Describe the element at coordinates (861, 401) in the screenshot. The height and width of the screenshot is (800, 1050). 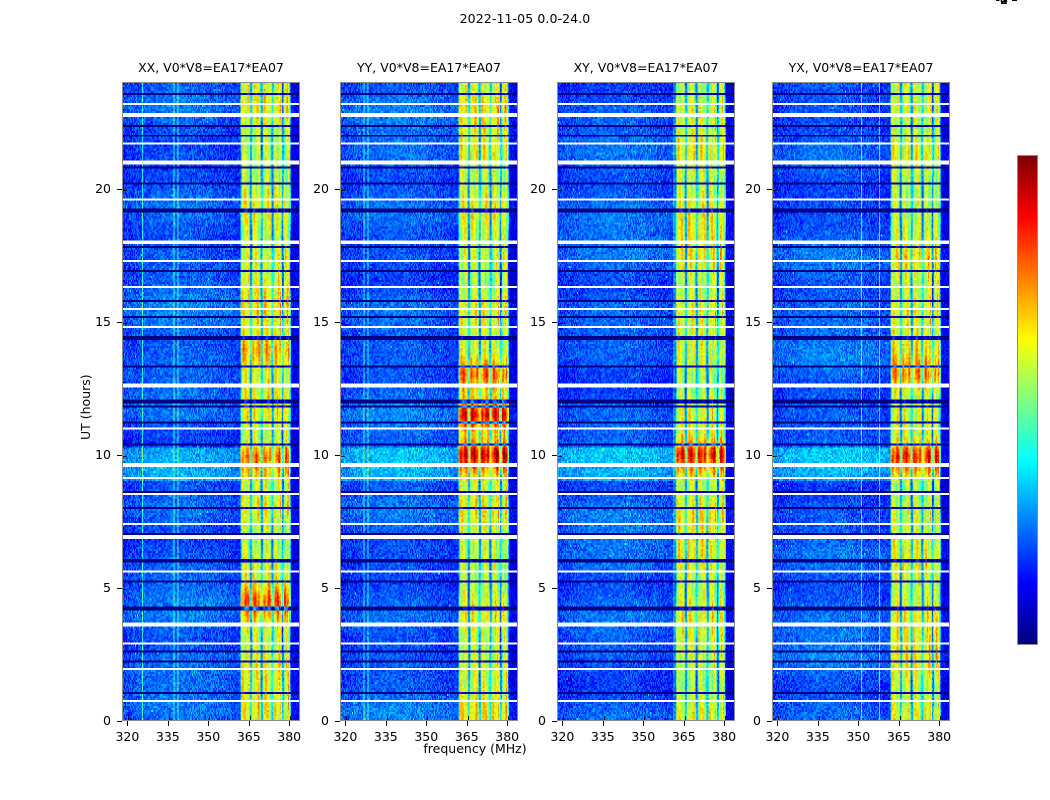
I see `waterfall-image-yx` at that location.